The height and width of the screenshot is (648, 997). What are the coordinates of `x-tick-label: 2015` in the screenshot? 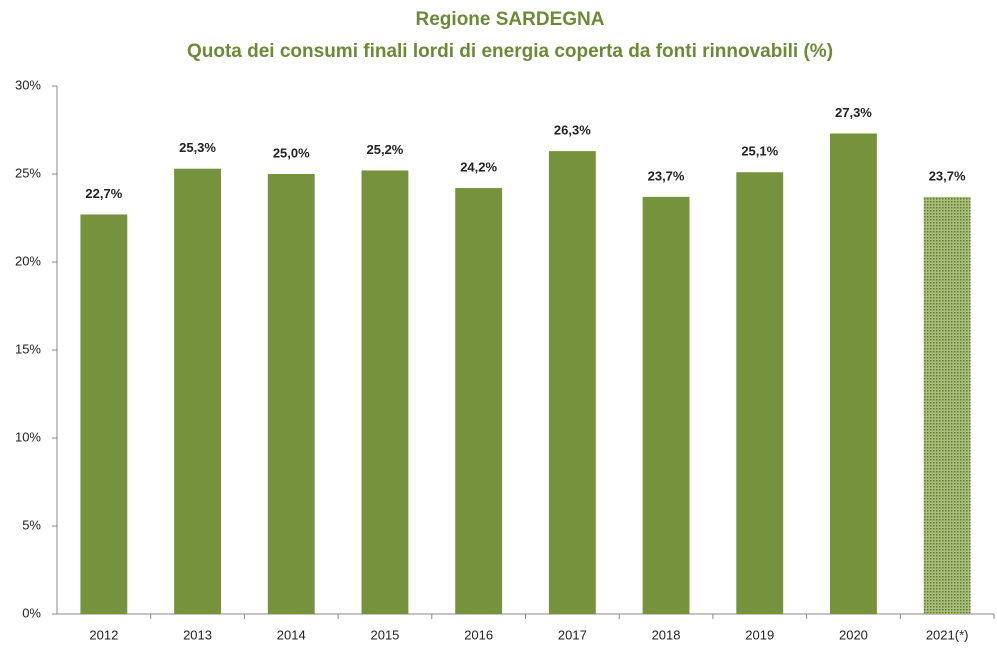 It's located at (384, 634).